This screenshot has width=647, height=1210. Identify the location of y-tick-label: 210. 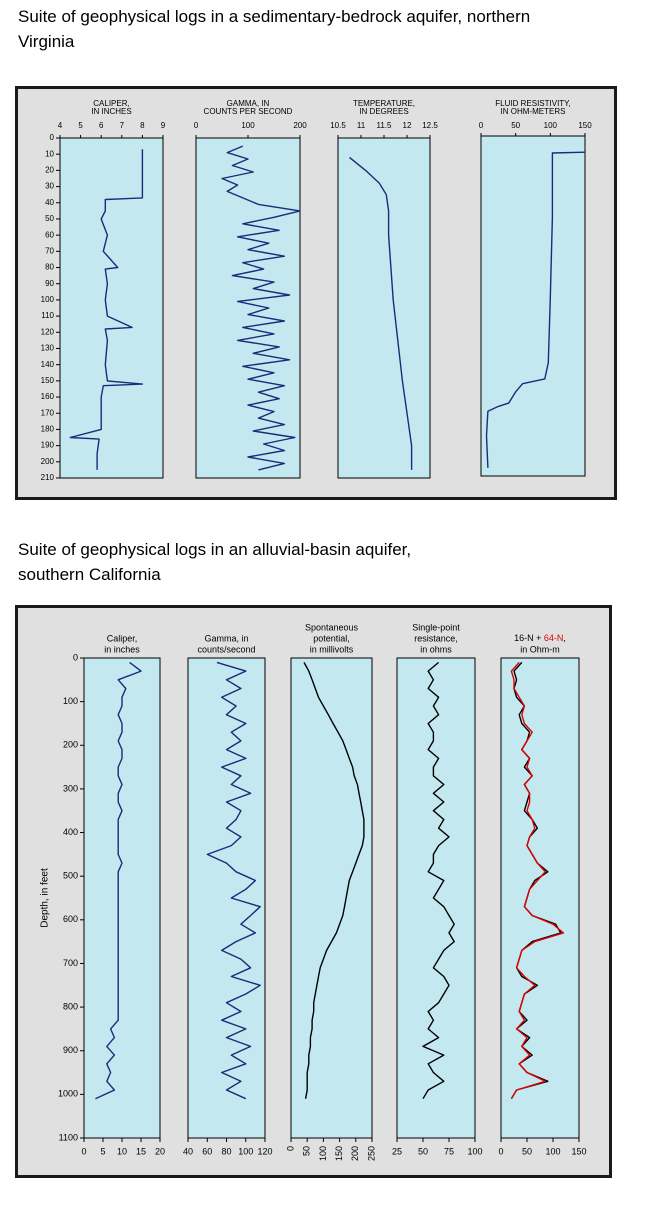
(48, 477).